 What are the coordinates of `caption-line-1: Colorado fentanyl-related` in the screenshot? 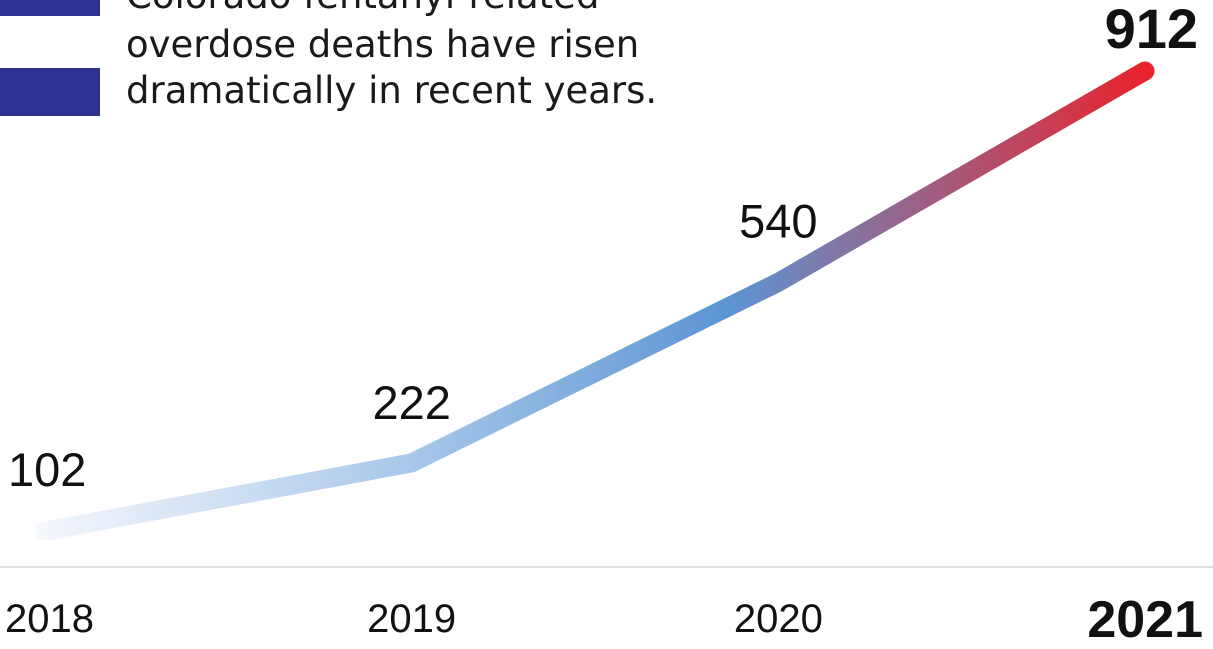 It's located at (362, 8).